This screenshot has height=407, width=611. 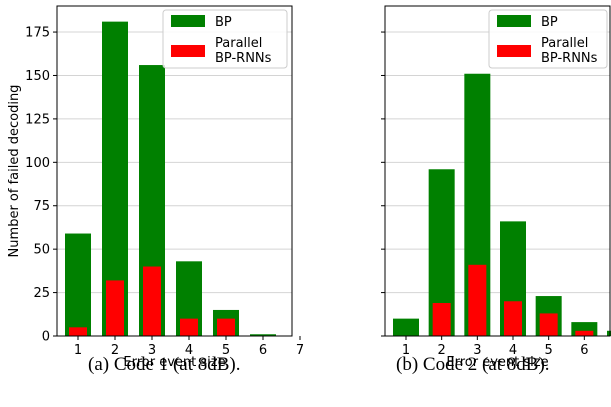 I want to click on y-tick-label: 125, so click(x=37, y=119).